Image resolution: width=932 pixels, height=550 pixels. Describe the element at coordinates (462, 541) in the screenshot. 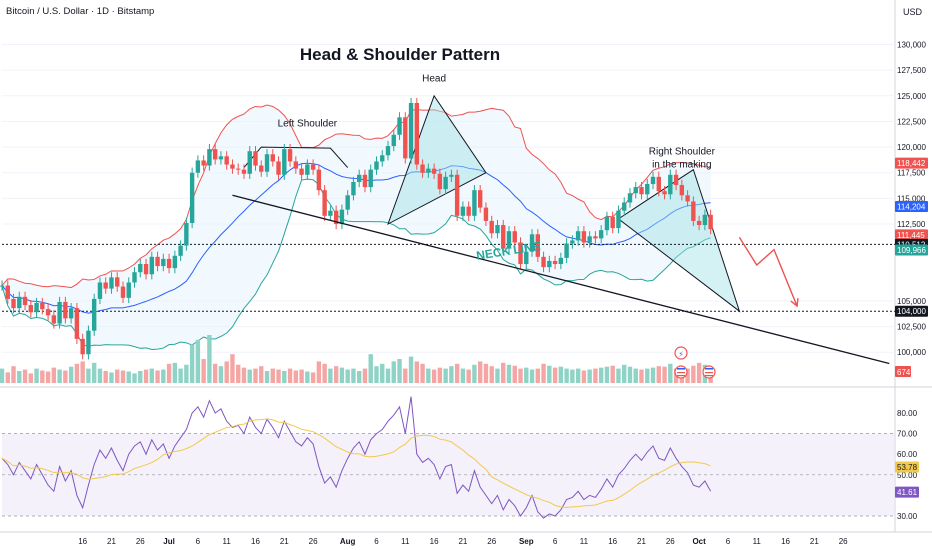

I see `x-tick-label: 21` at that location.